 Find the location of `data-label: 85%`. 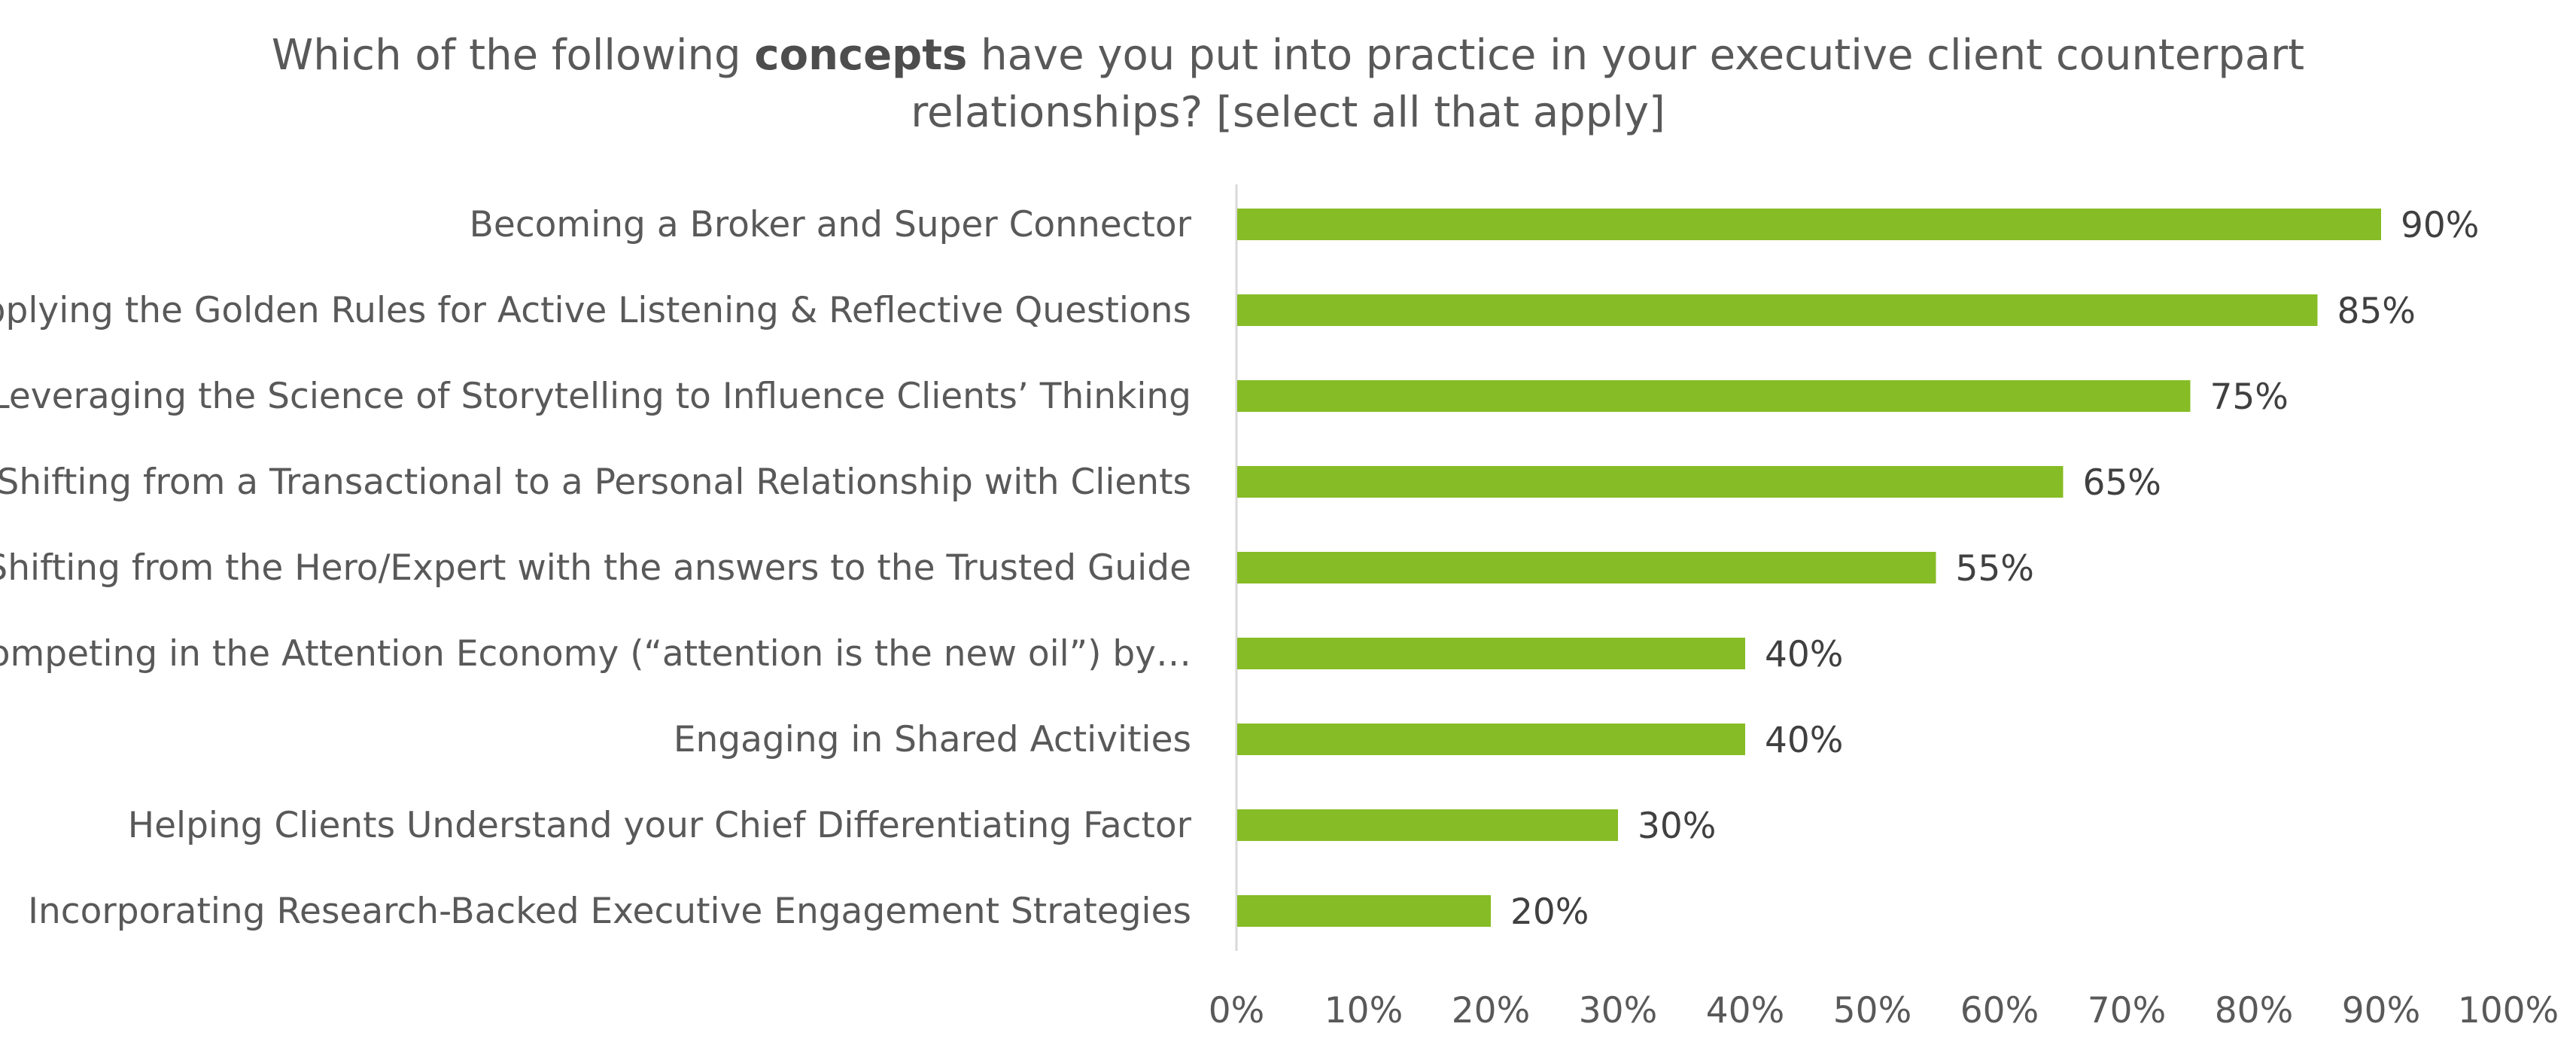

data-label: 85% is located at coordinates (2376, 311).